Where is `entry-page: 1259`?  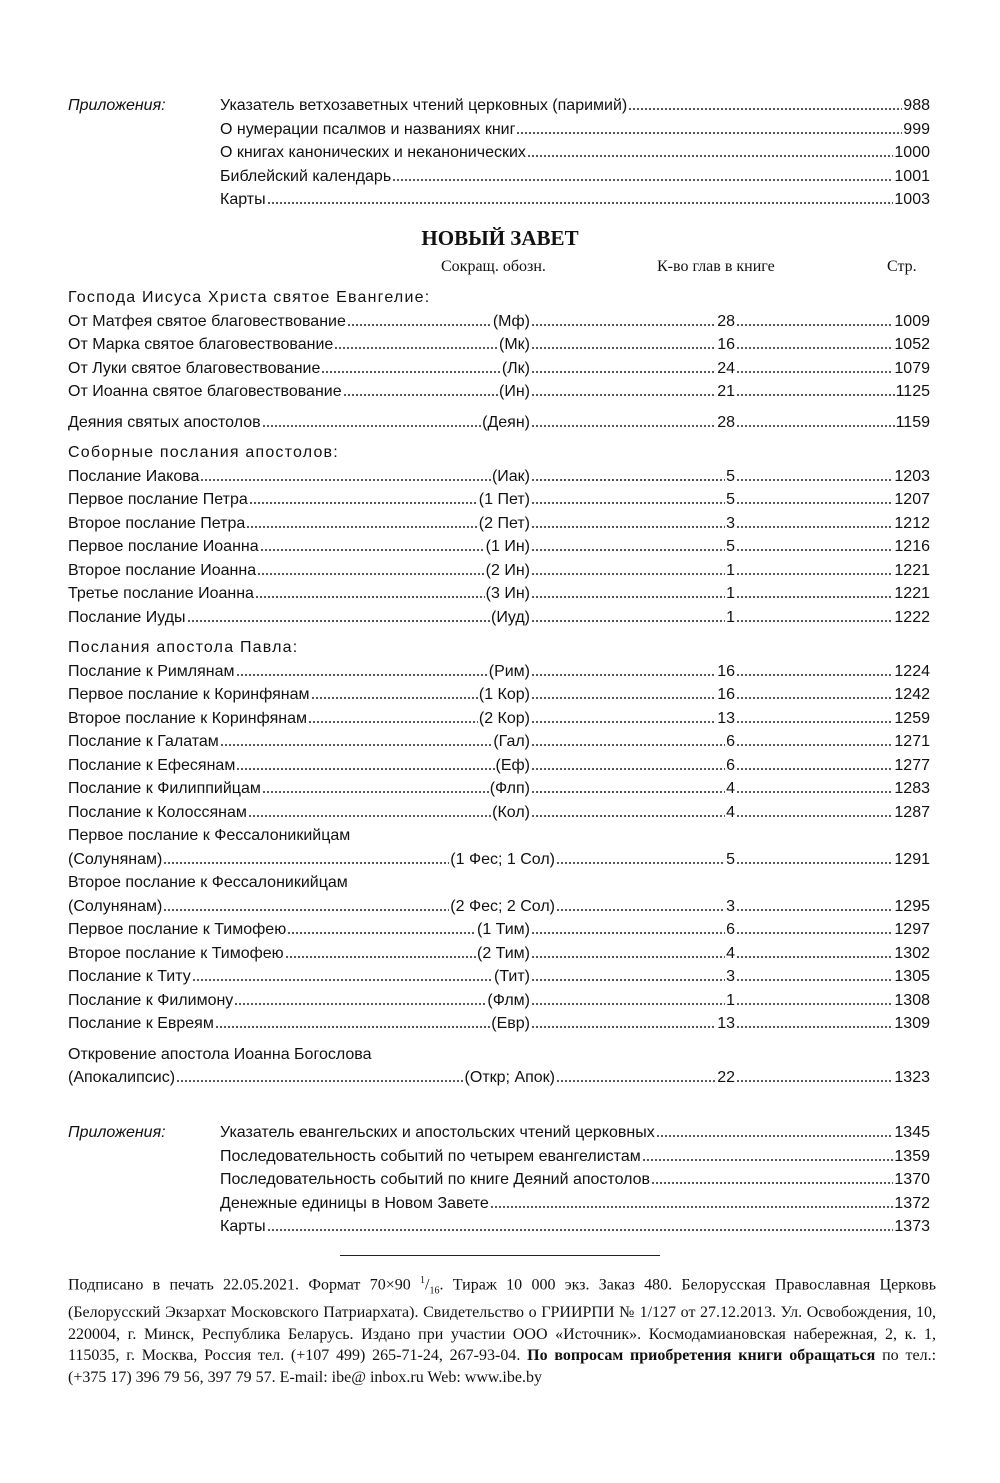
entry-page: 1259 is located at coordinates (912, 718).